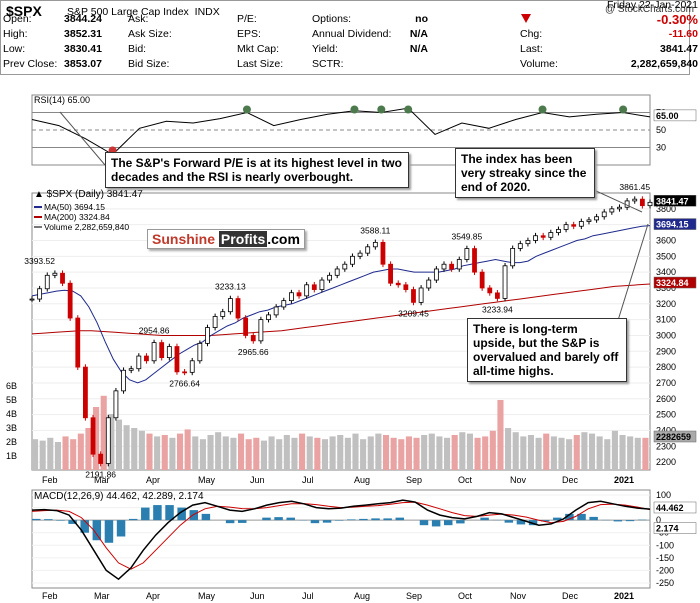 This screenshot has height=603, width=700. Describe the element at coordinates (138, 19) in the screenshot. I see `quote-label: Ask:` at that location.